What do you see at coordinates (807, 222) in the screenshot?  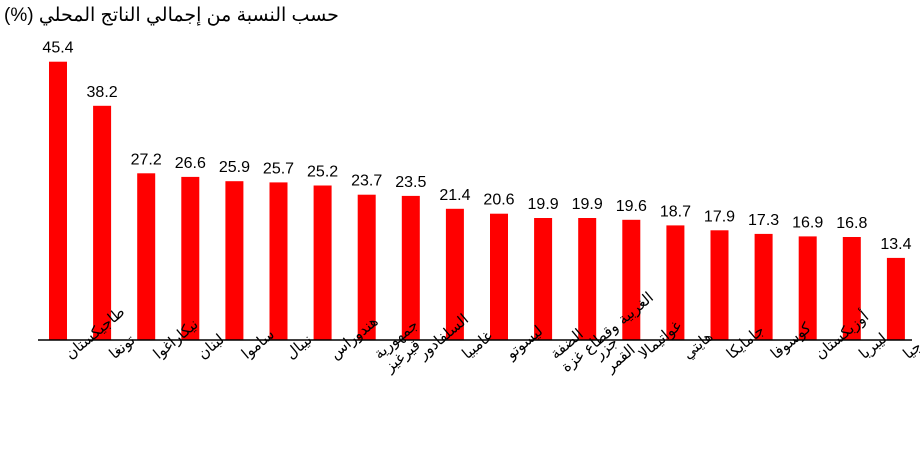 I see `value-label-17: 16.9` at bounding box center [807, 222].